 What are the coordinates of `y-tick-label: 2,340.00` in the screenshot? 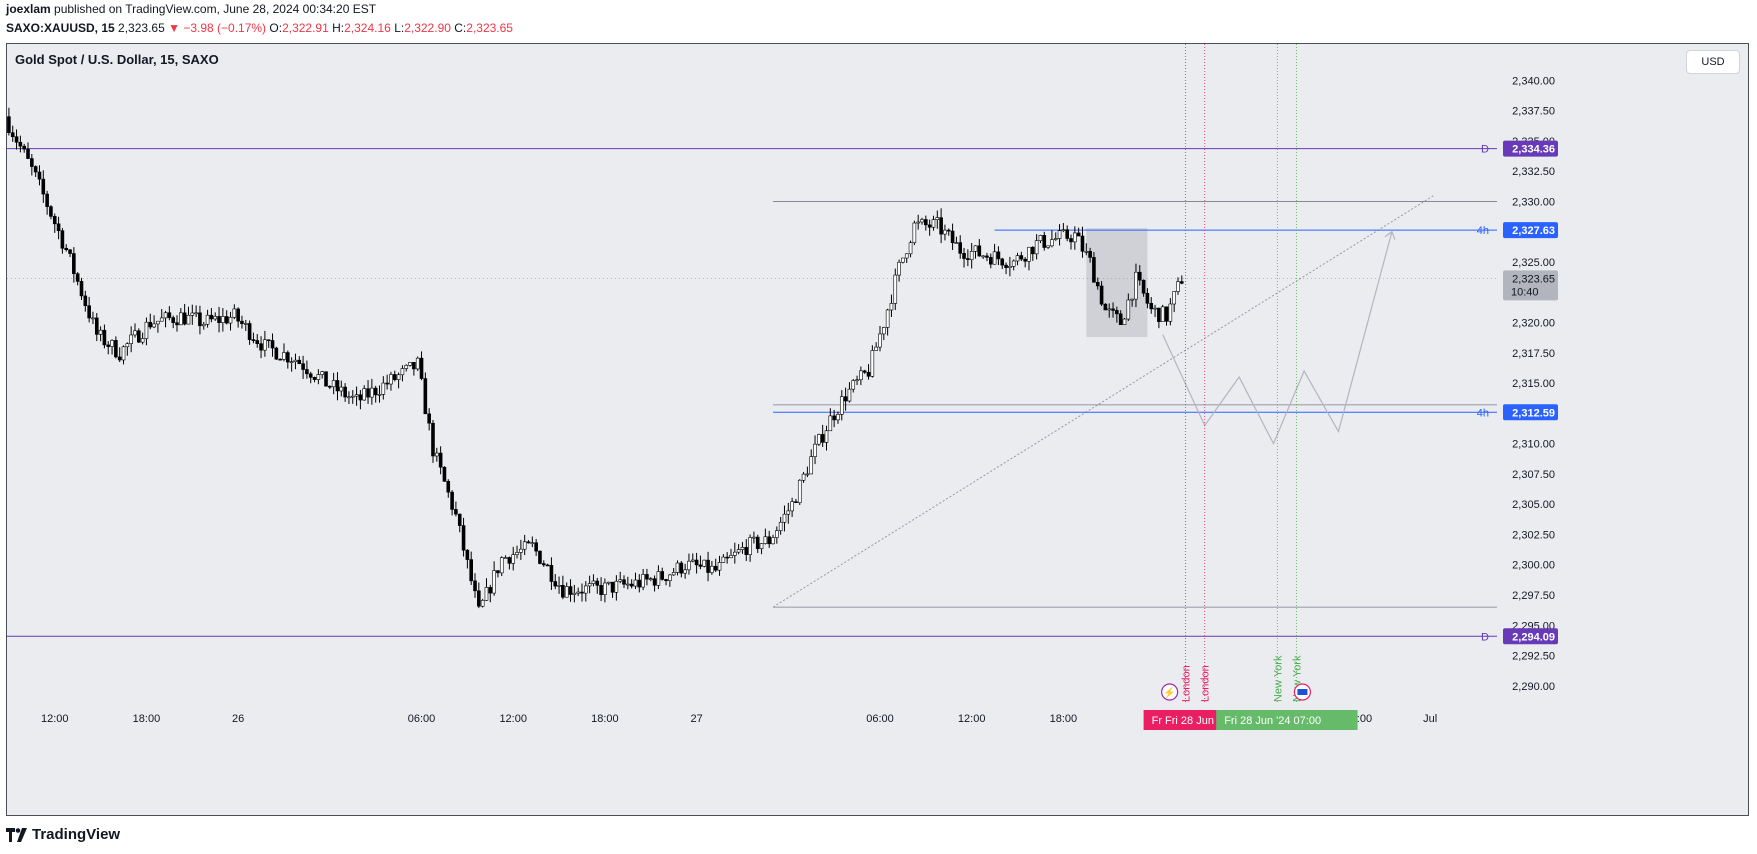 It's located at (1533, 81).